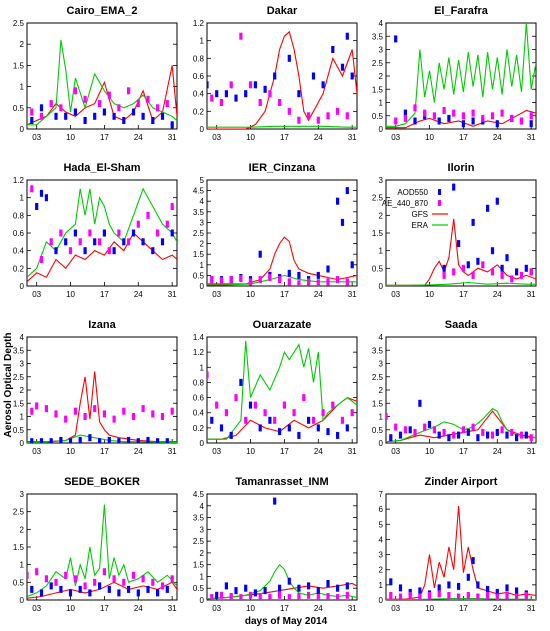  I want to click on x-tick-label: 31, so click(352, 137).